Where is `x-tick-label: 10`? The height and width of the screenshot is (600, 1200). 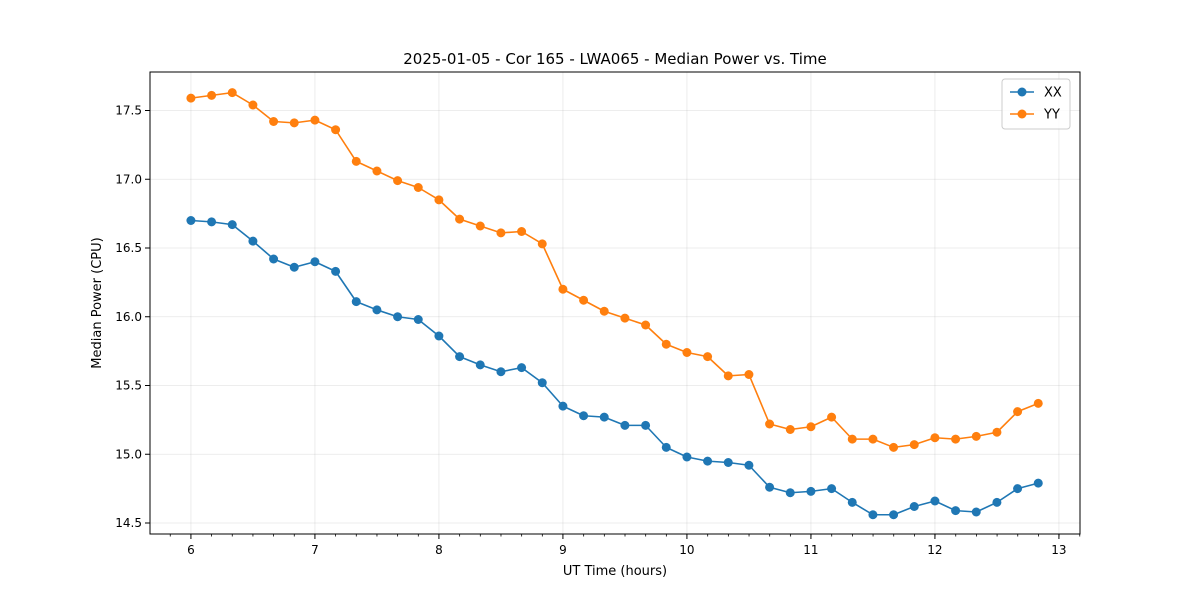 x-tick-label: 10 is located at coordinates (686, 550).